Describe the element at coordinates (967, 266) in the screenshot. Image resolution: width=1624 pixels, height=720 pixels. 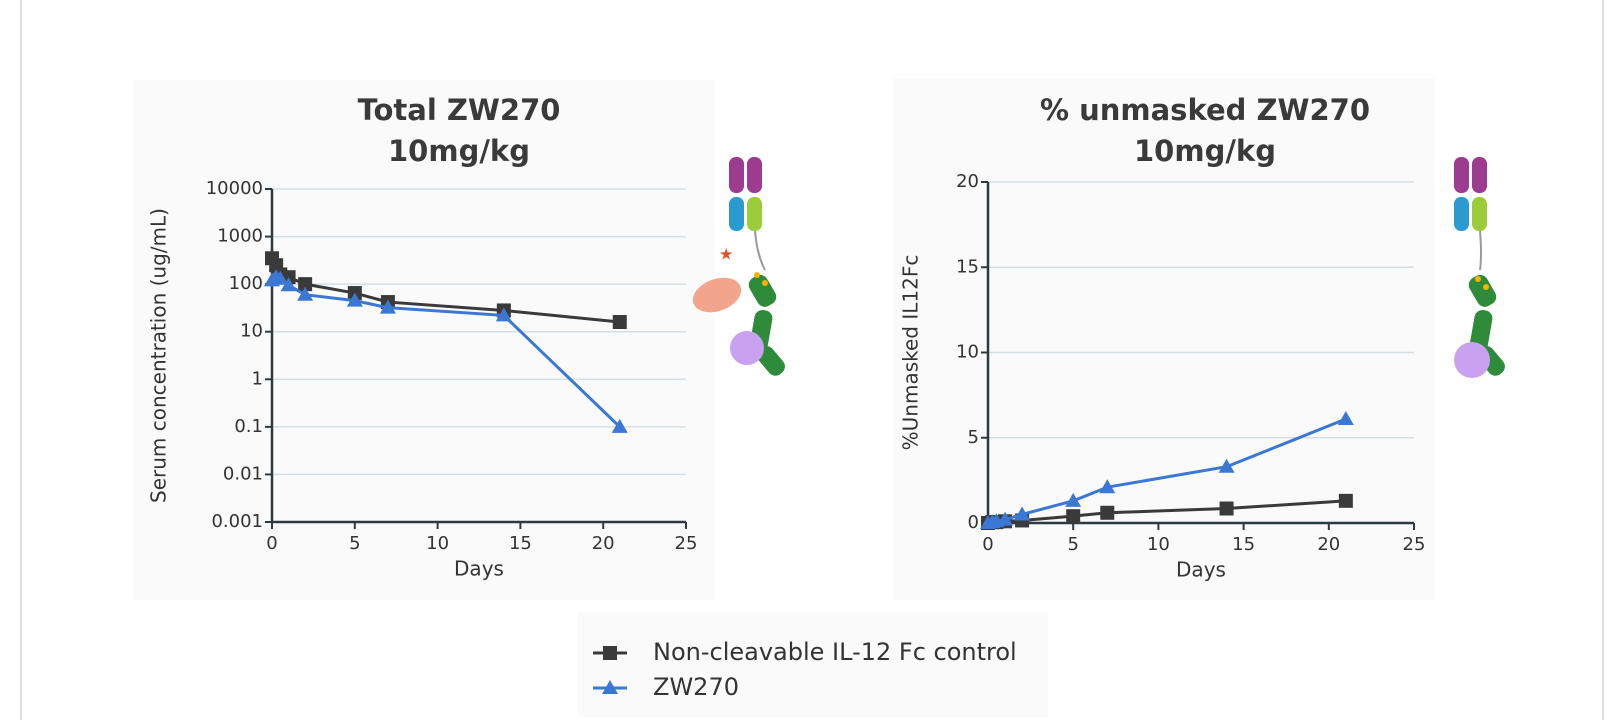
I see `y-tick-label: 15` at that location.